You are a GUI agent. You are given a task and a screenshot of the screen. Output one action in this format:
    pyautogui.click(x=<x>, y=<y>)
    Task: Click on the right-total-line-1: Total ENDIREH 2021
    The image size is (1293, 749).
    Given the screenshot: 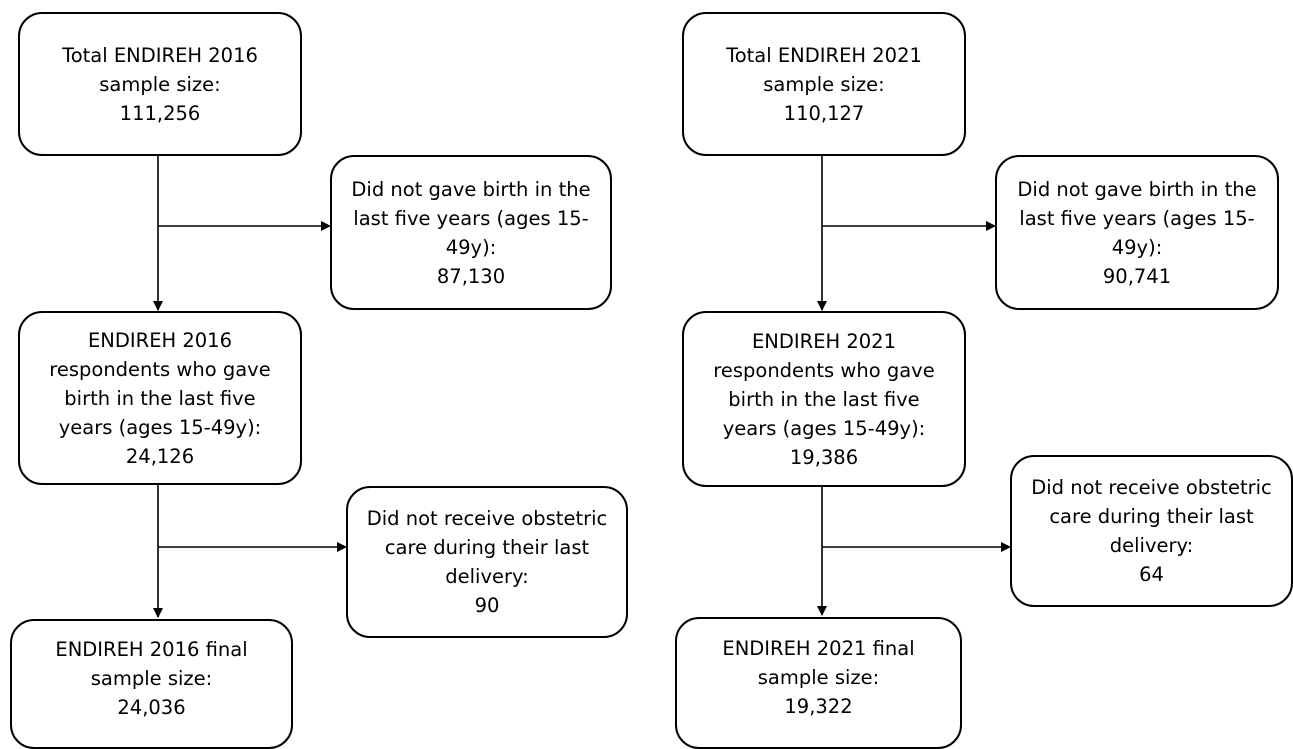 What is the action you would take?
    pyautogui.click(x=824, y=55)
    